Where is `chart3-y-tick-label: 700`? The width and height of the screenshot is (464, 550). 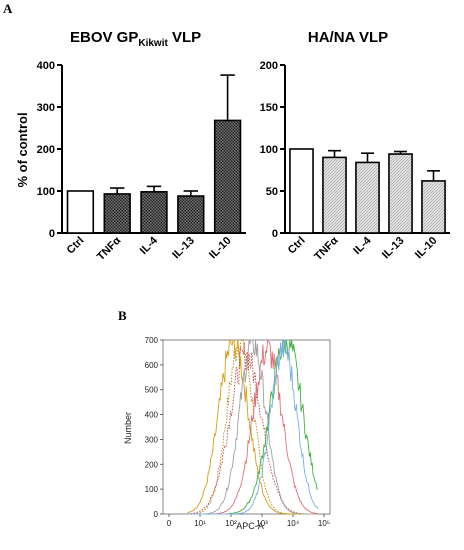
chart3-y-tick-label: 700 is located at coordinates (152, 340).